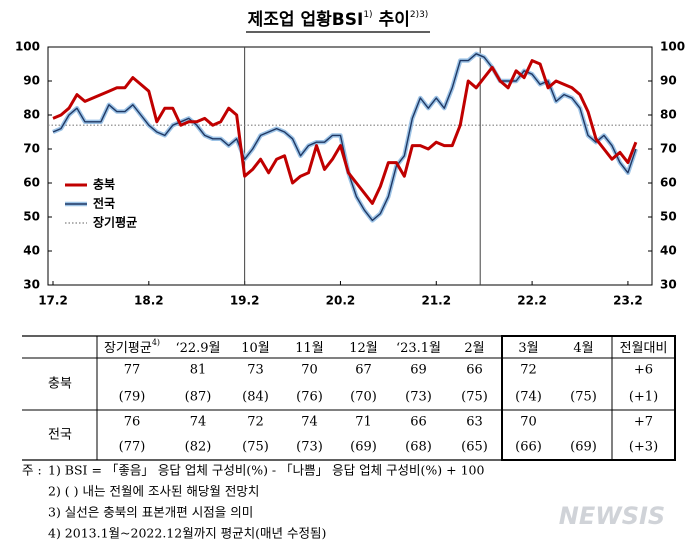 This screenshot has height=546, width=697. Describe the element at coordinates (668, 149) in the screenshot. I see `y2-tick-label: 70` at that location.